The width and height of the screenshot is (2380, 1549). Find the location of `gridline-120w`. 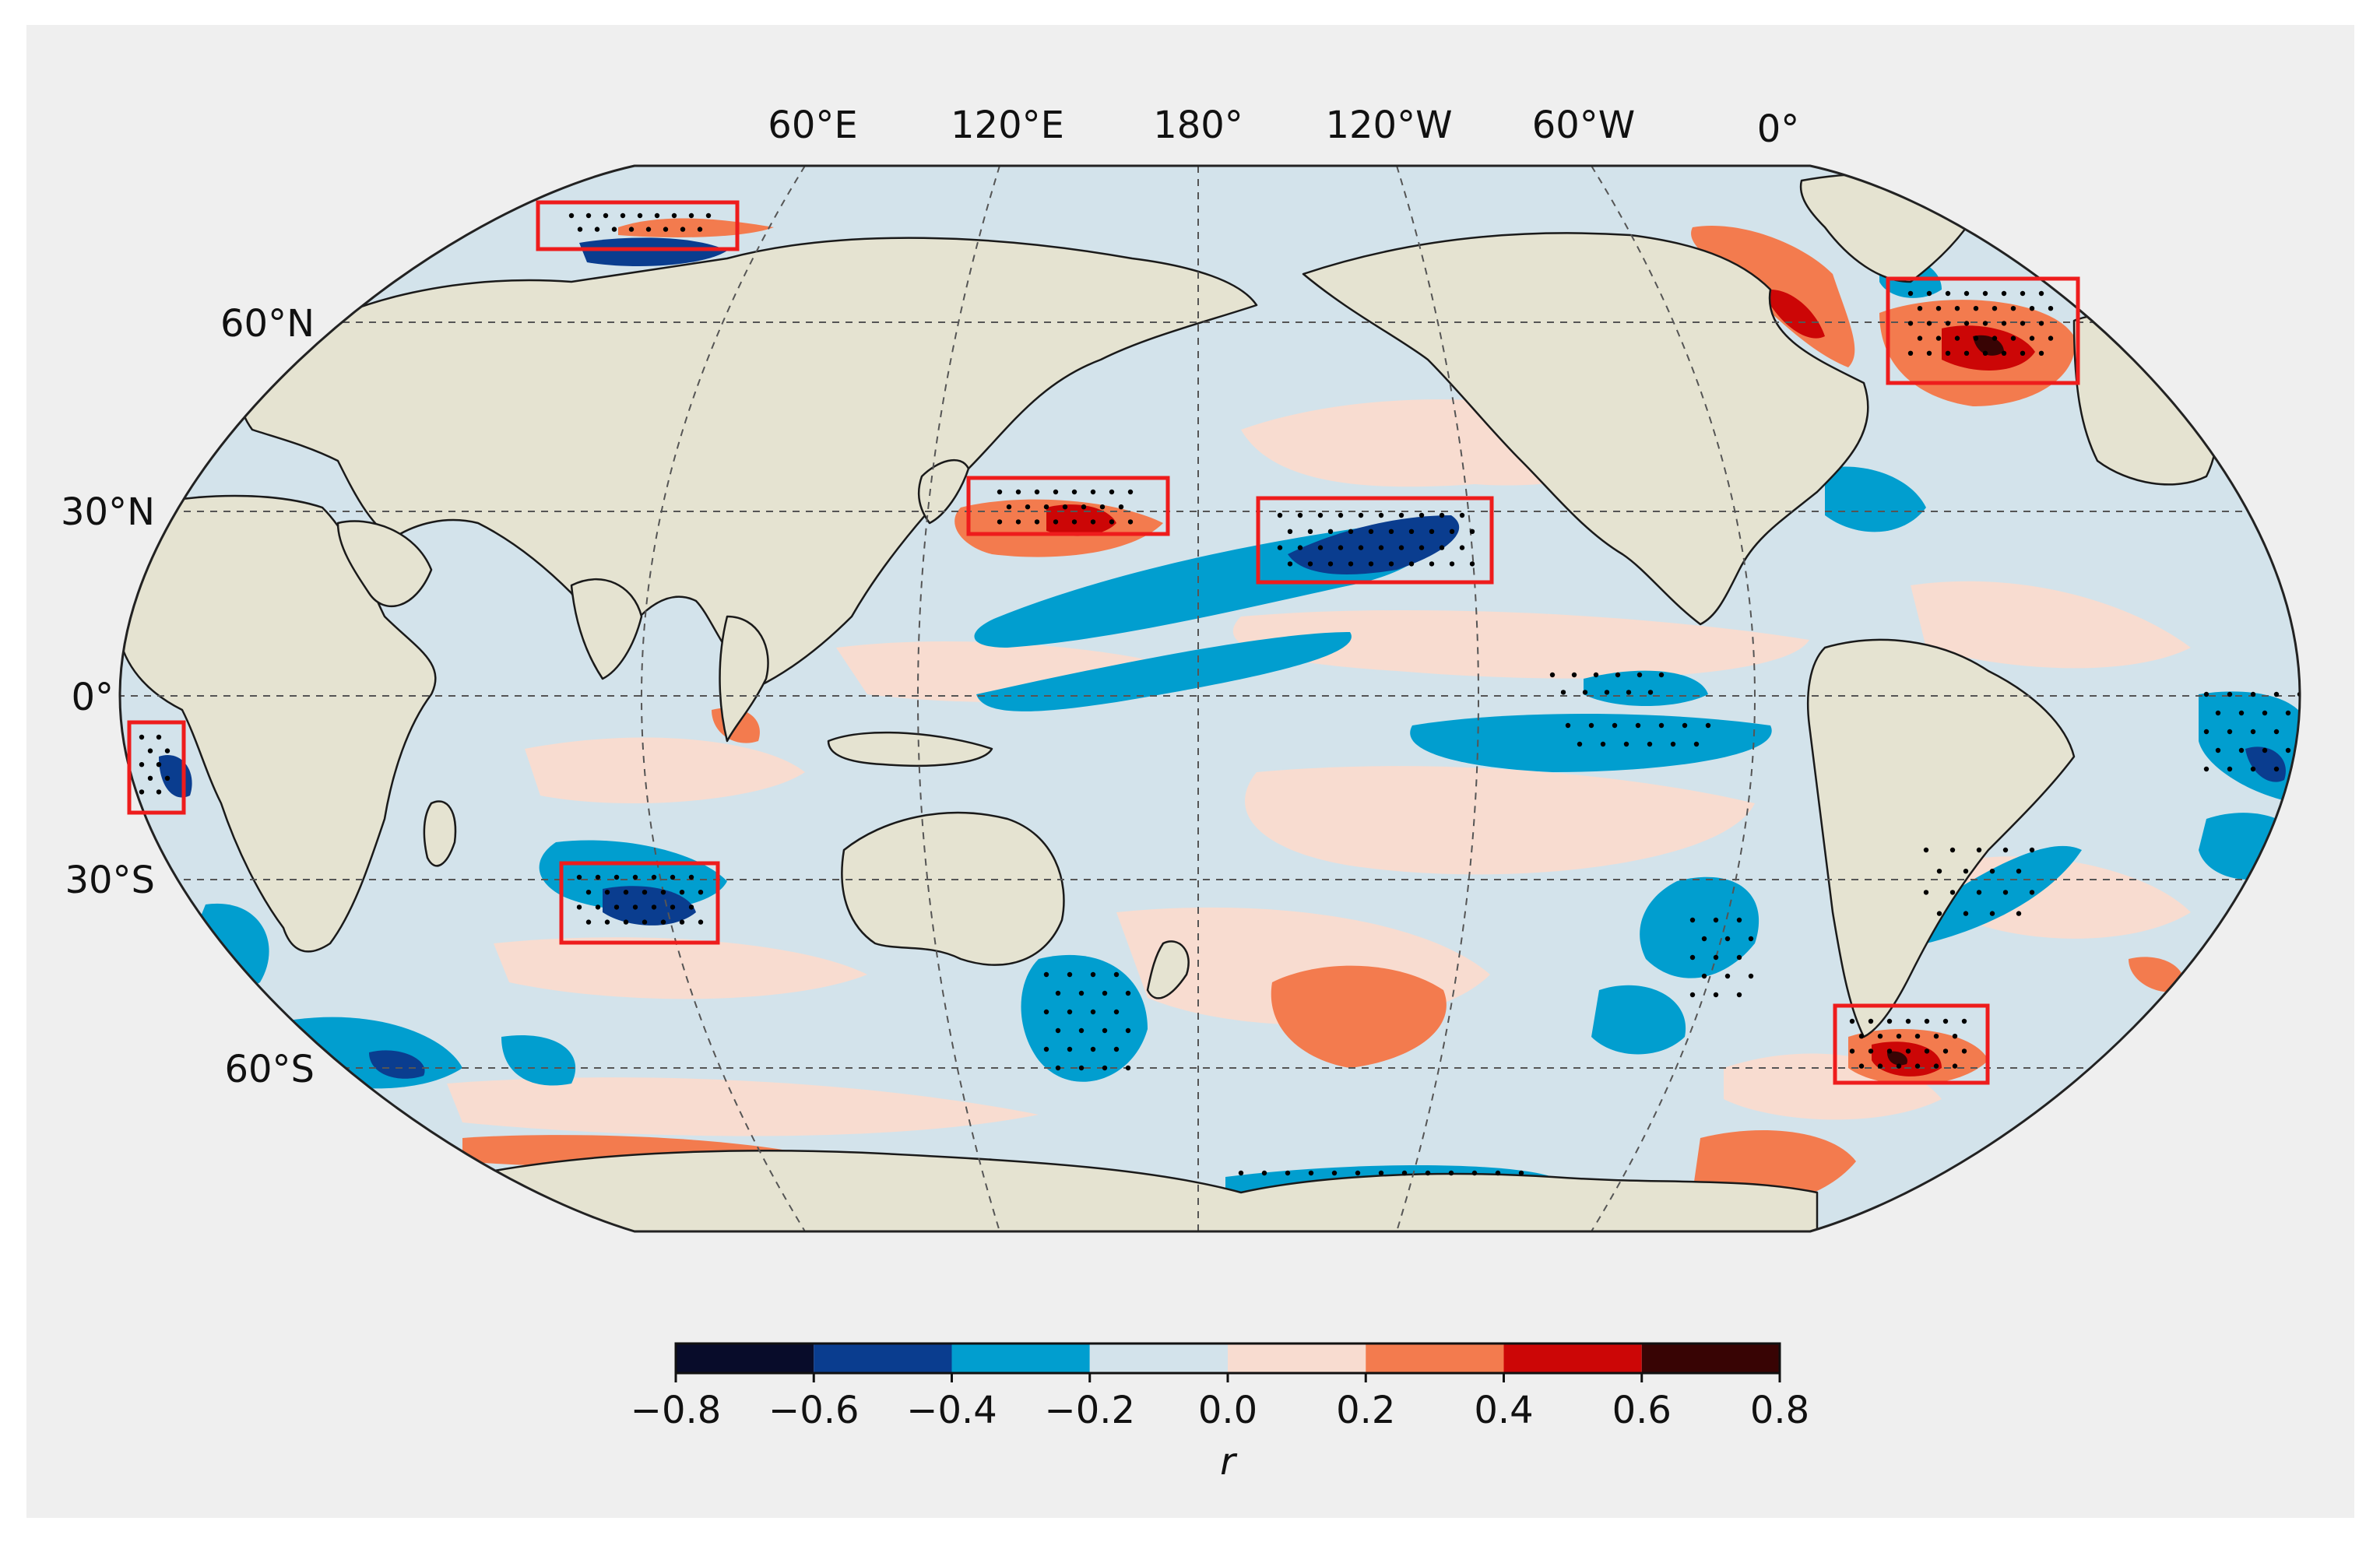

gridline-120w is located at coordinates (1437, 698).